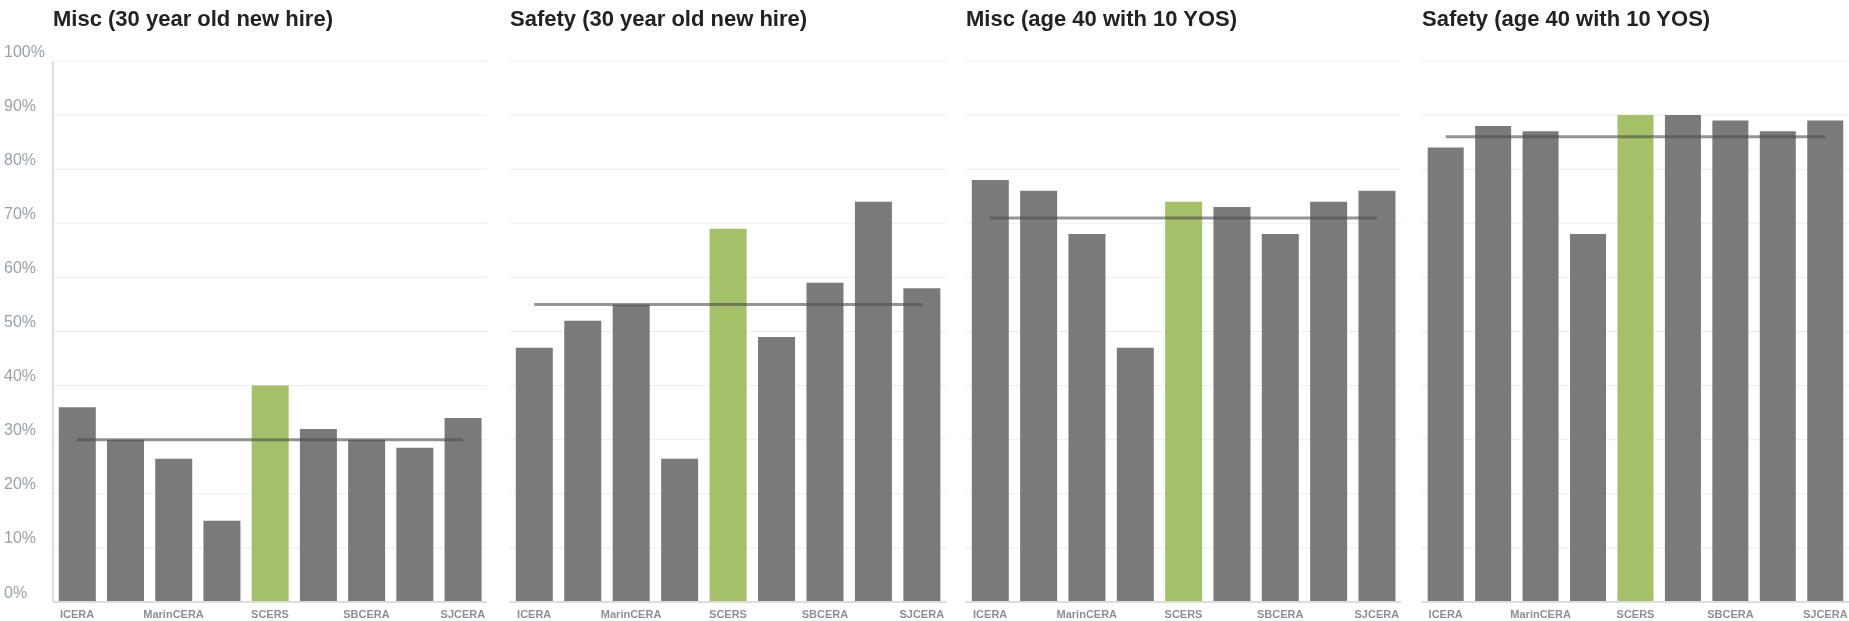 The image size is (1849, 621). What do you see at coordinates (20, 376) in the screenshot?
I see `y-tick-label: 40%` at bounding box center [20, 376].